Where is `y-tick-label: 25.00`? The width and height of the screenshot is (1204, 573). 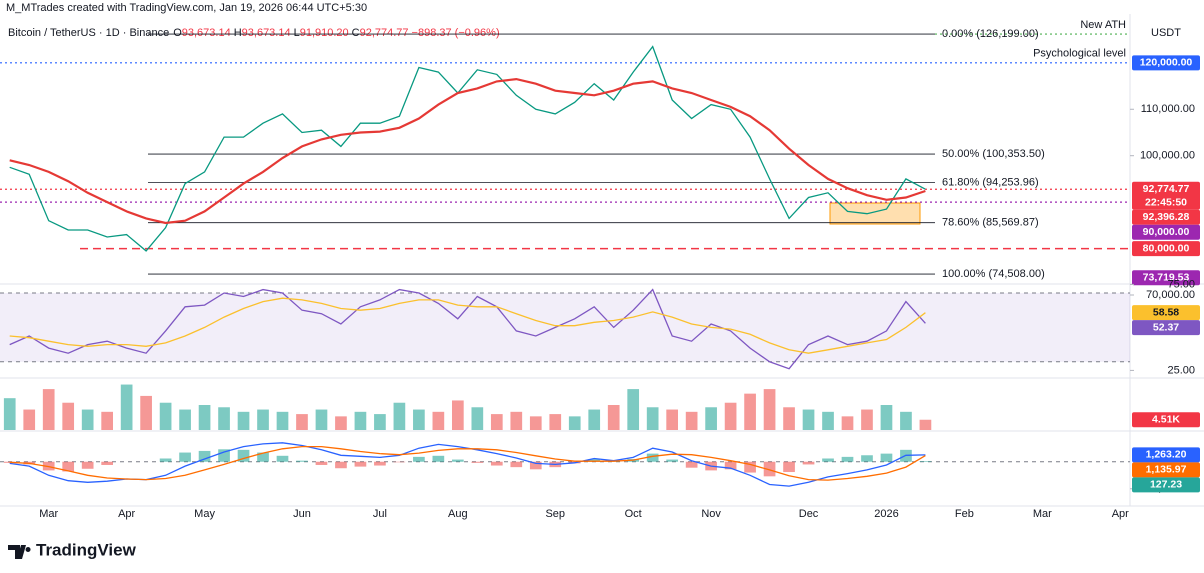
y-tick-label: 25.00 is located at coordinates (1181, 370).